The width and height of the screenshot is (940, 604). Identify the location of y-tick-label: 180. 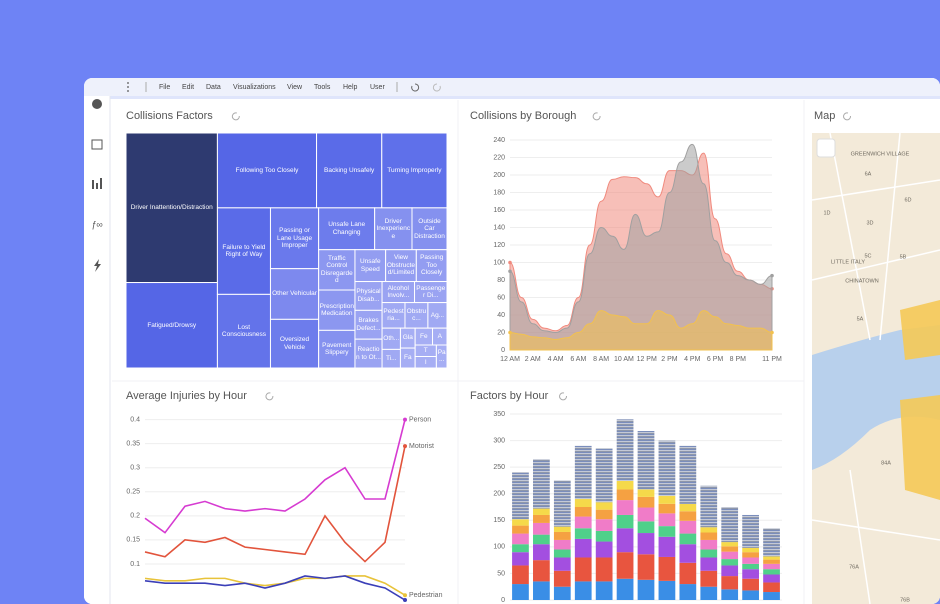
(499, 192).